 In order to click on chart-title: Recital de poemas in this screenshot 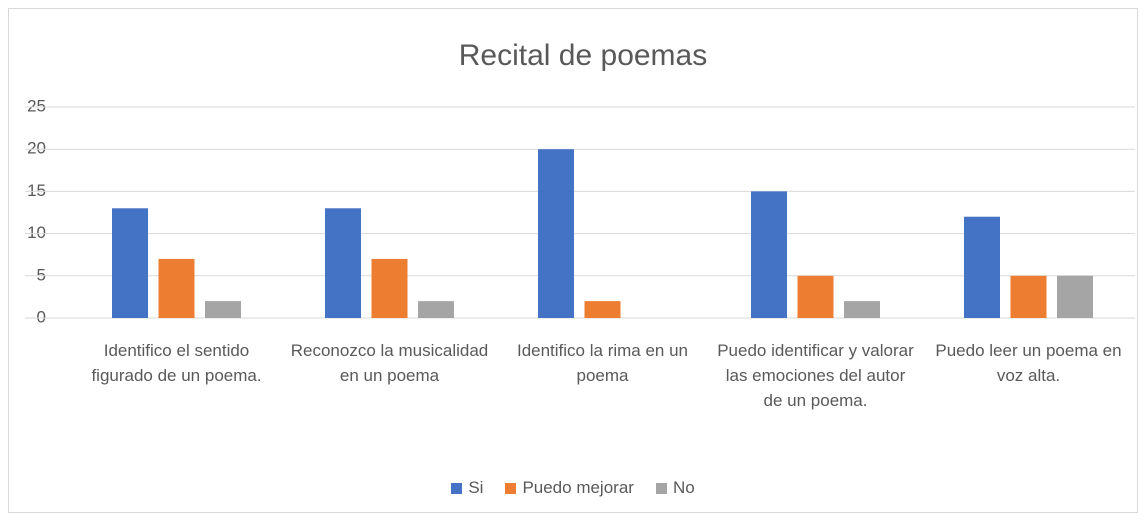, I will do `click(583, 55)`.